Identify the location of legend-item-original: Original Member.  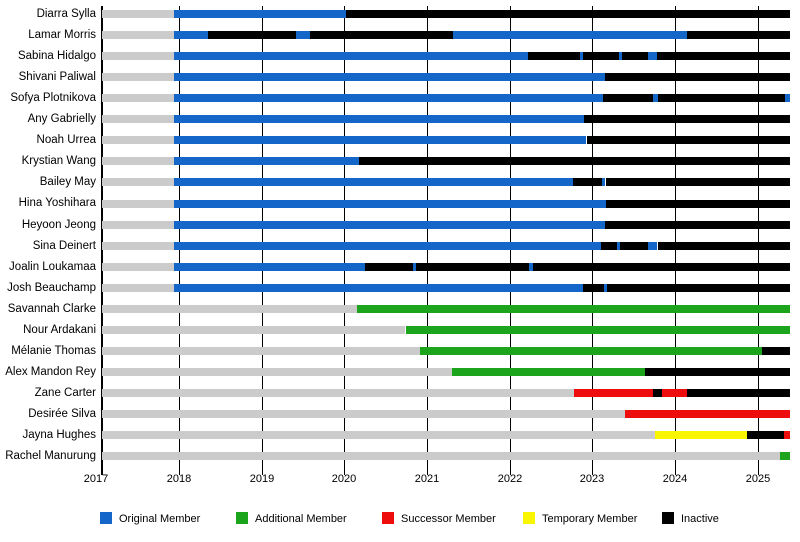
(150, 519).